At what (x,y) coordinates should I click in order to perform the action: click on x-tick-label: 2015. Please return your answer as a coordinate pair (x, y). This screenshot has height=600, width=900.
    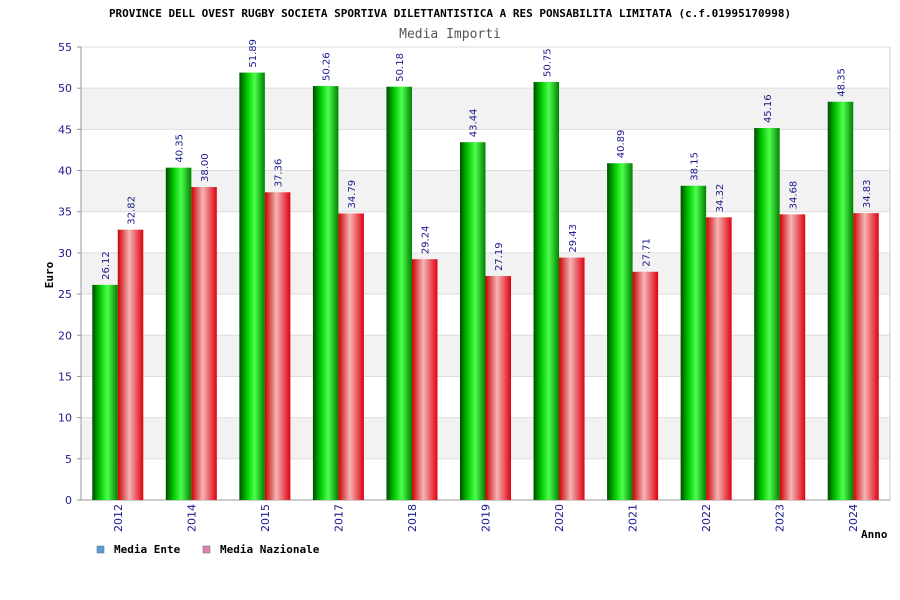
    Looking at the image, I should click on (265, 518).